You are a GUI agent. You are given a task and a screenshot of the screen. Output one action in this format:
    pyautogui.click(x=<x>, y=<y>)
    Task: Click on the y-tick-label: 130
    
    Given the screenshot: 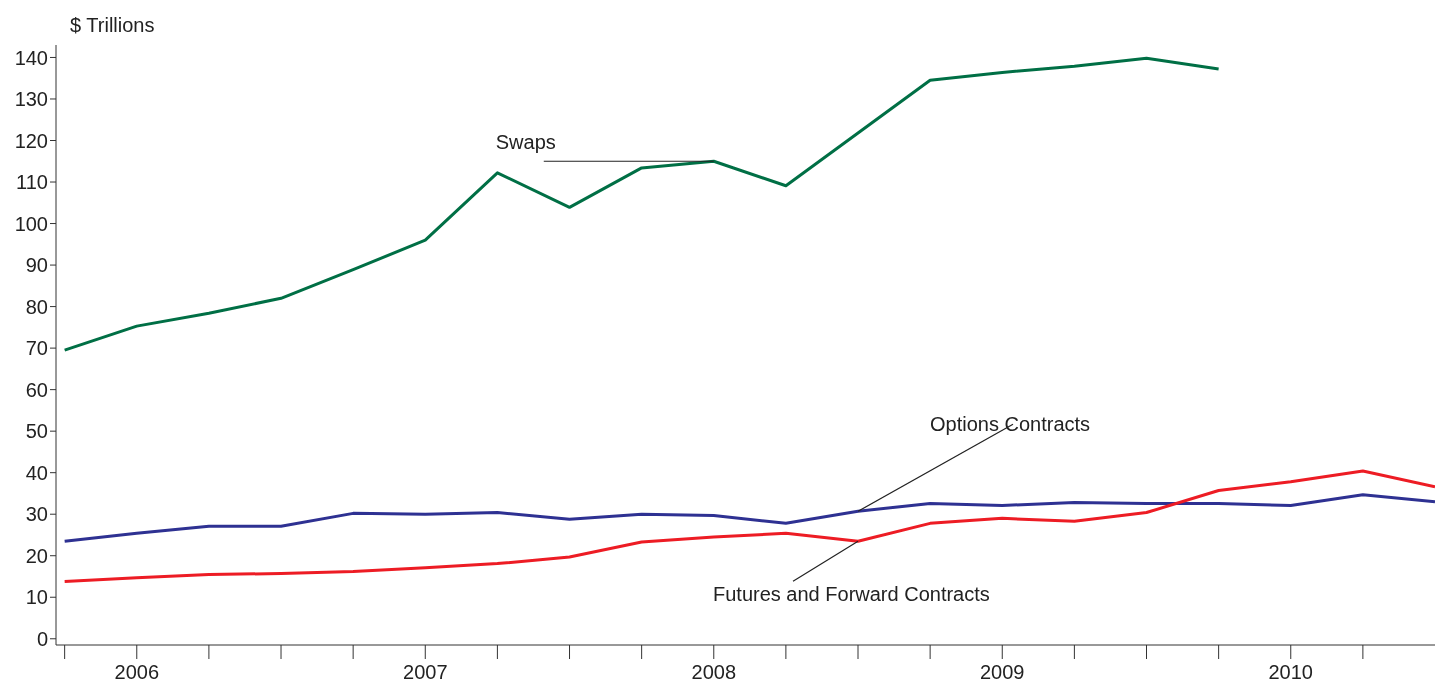 What is the action you would take?
    pyautogui.click(x=31, y=99)
    